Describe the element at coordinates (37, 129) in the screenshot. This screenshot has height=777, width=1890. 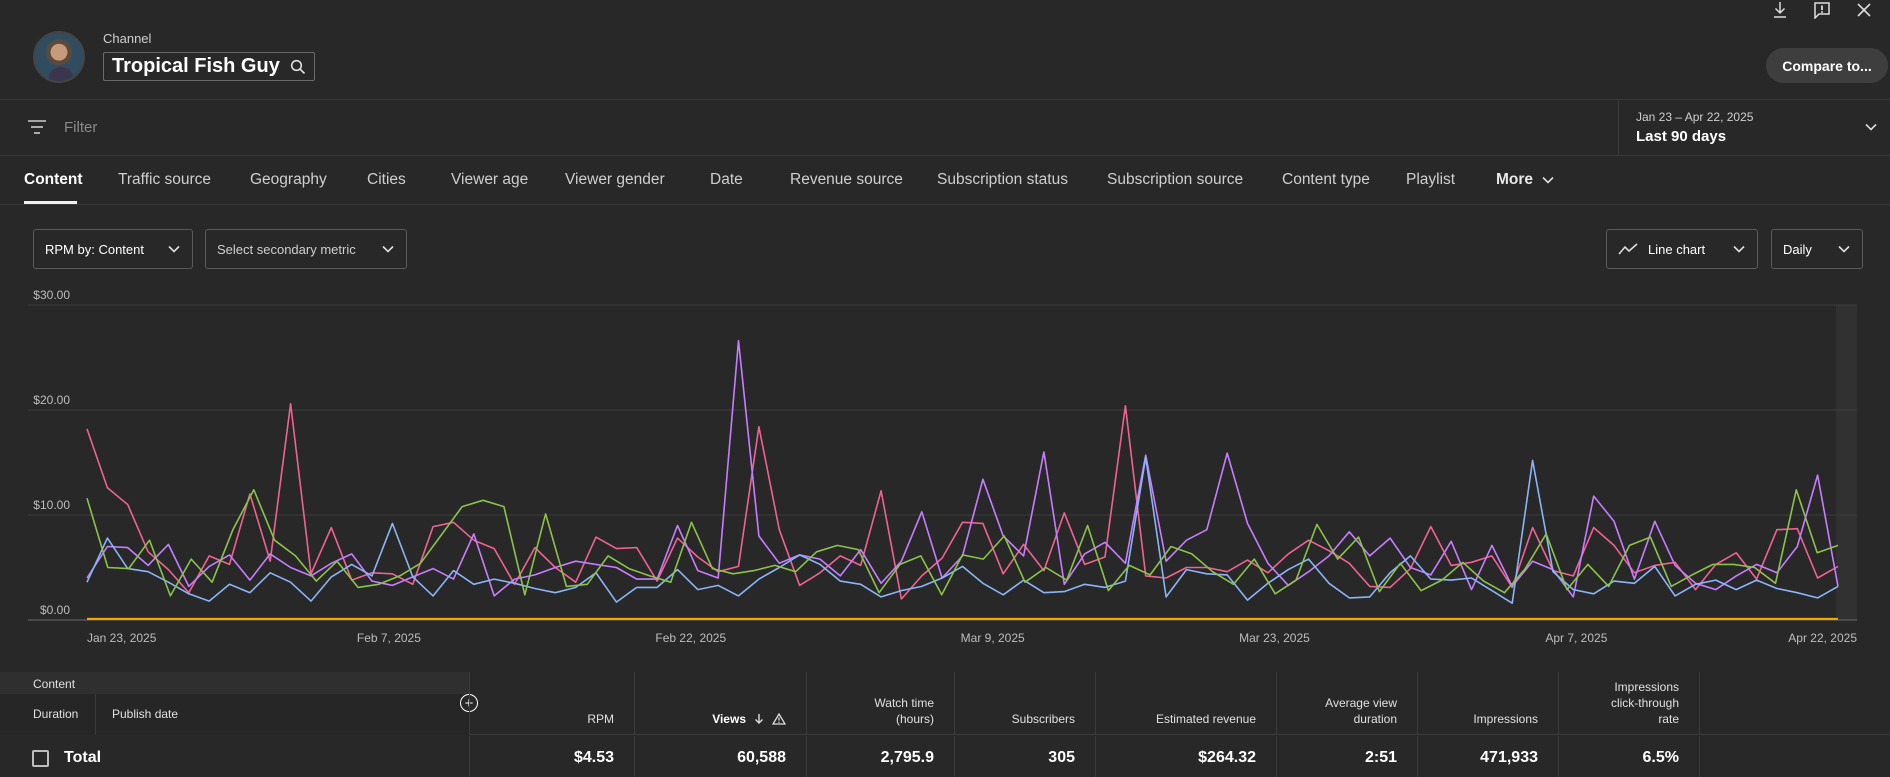
I see `filter-icon` at that location.